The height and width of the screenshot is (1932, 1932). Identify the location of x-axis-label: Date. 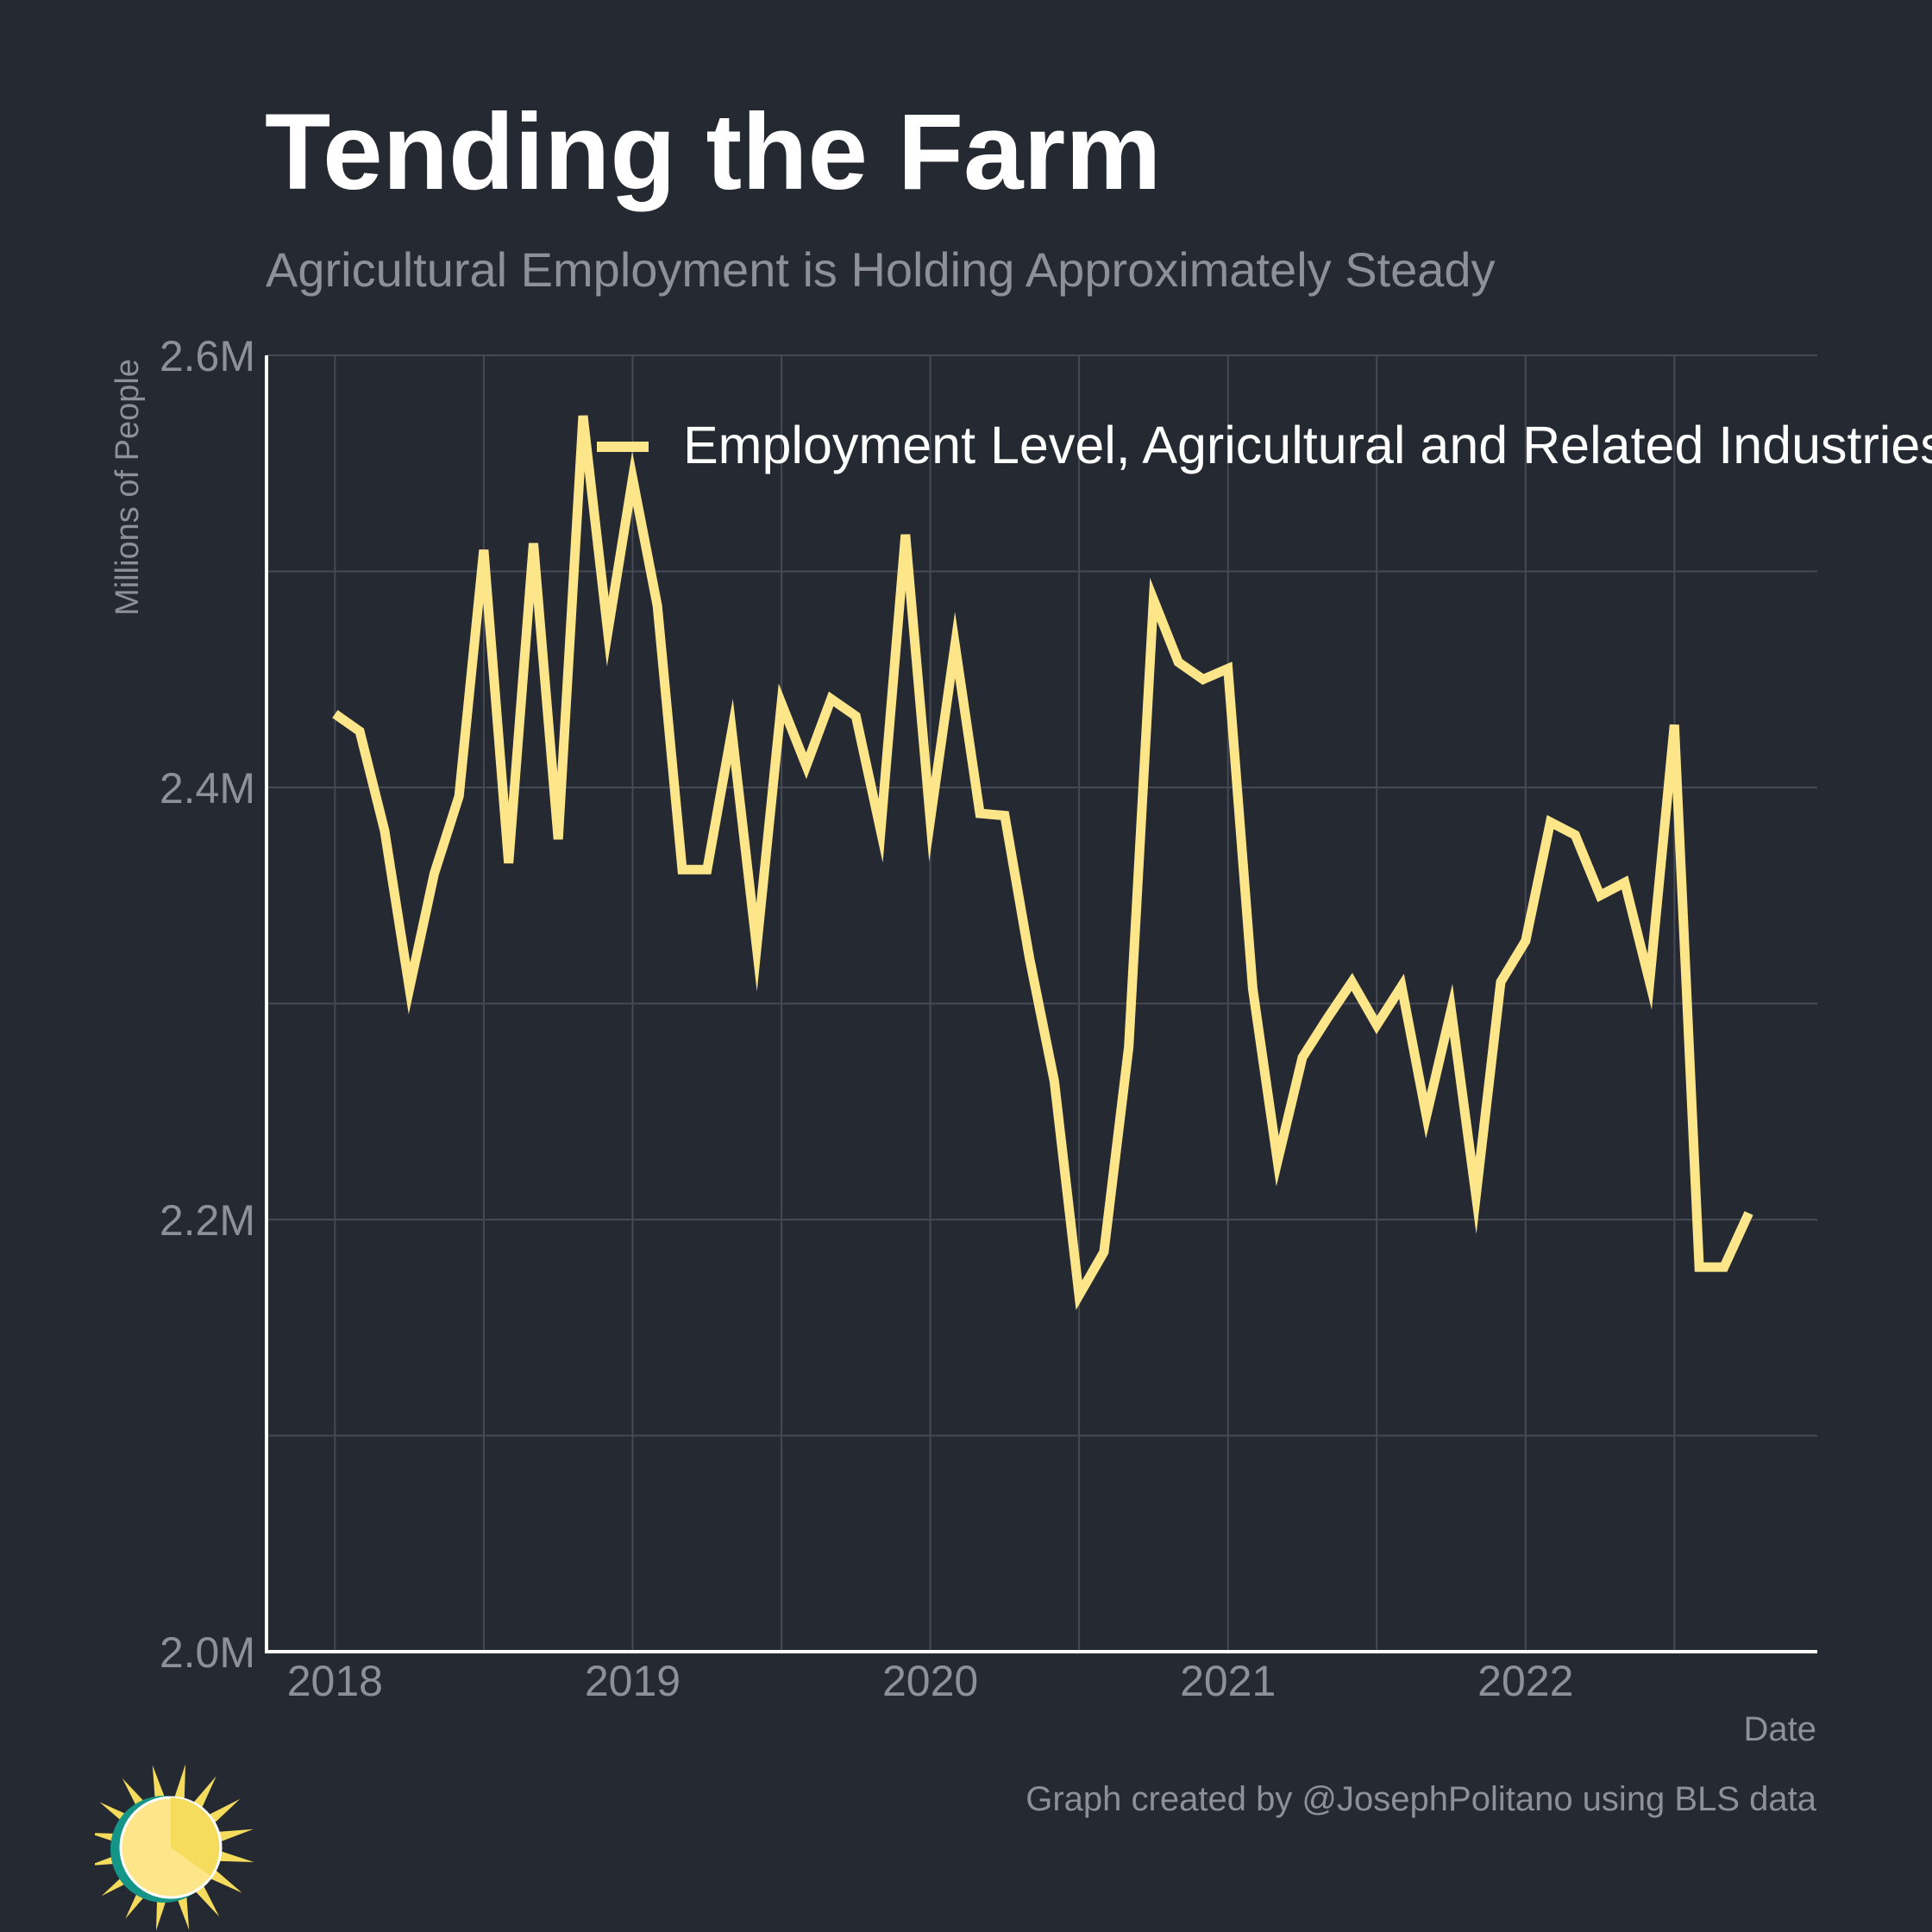
(1780, 1729).